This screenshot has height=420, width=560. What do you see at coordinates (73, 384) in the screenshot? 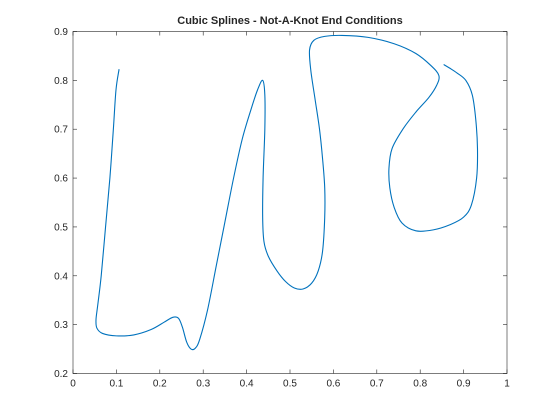
I see `x-tick-label: 0` at bounding box center [73, 384].